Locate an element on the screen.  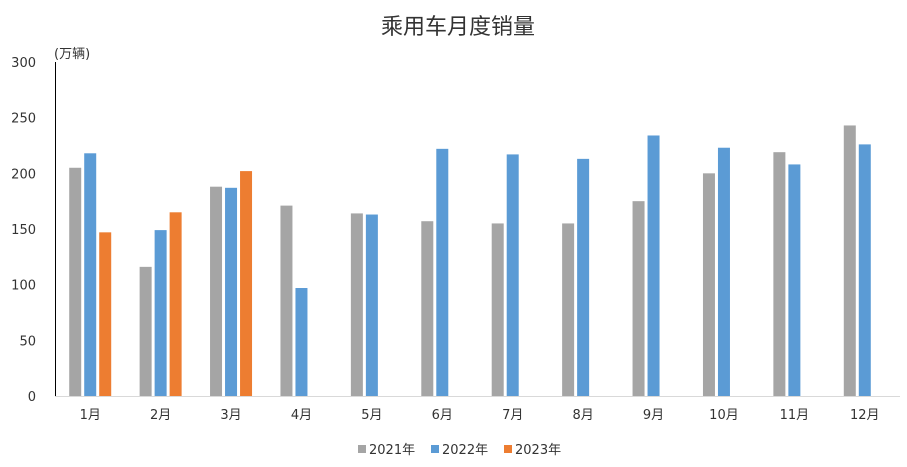
bar-2022年-4月 is located at coordinates (301, 342).